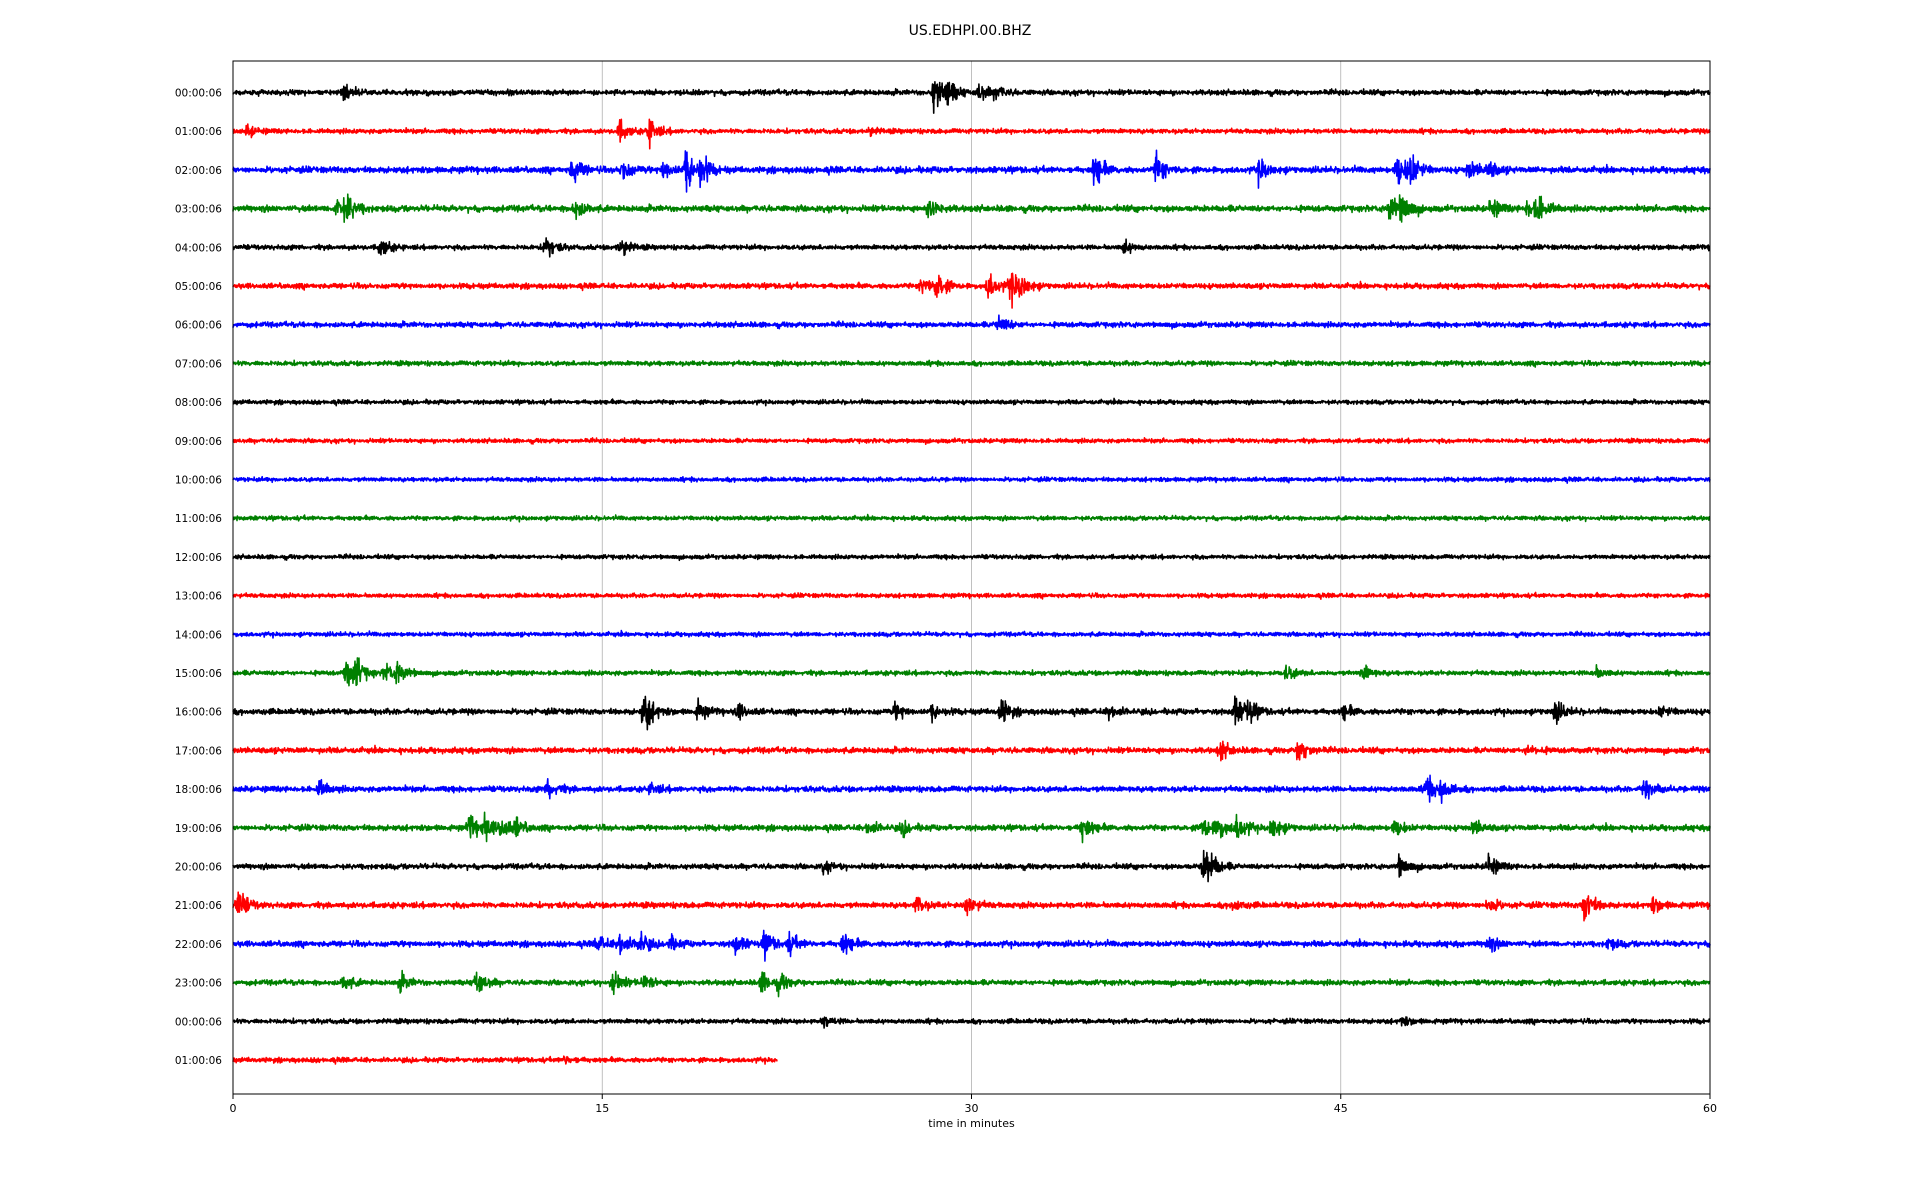 Image resolution: width=1920 pixels, height=1200 pixels. What do you see at coordinates (1341, 1108) in the screenshot?
I see `x-tick-label: 45` at bounding box center [1341, 1108].